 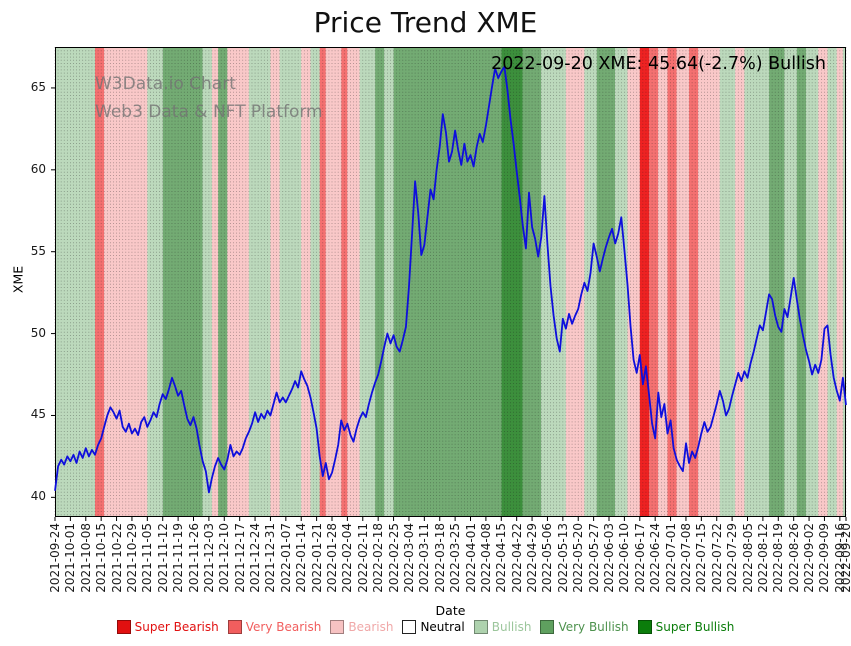 I want to click on x-tick-2022-04-08: 2022-04-08, so click(x=485, y=558).